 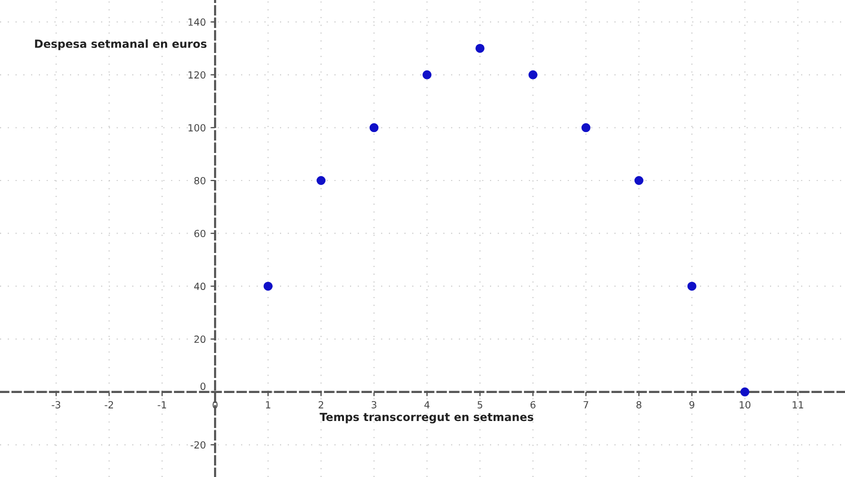 What do you see at coordinates (198, 445) in the screenshot?
I see `y-tick-label: -20` at bounding box center [198, 445].